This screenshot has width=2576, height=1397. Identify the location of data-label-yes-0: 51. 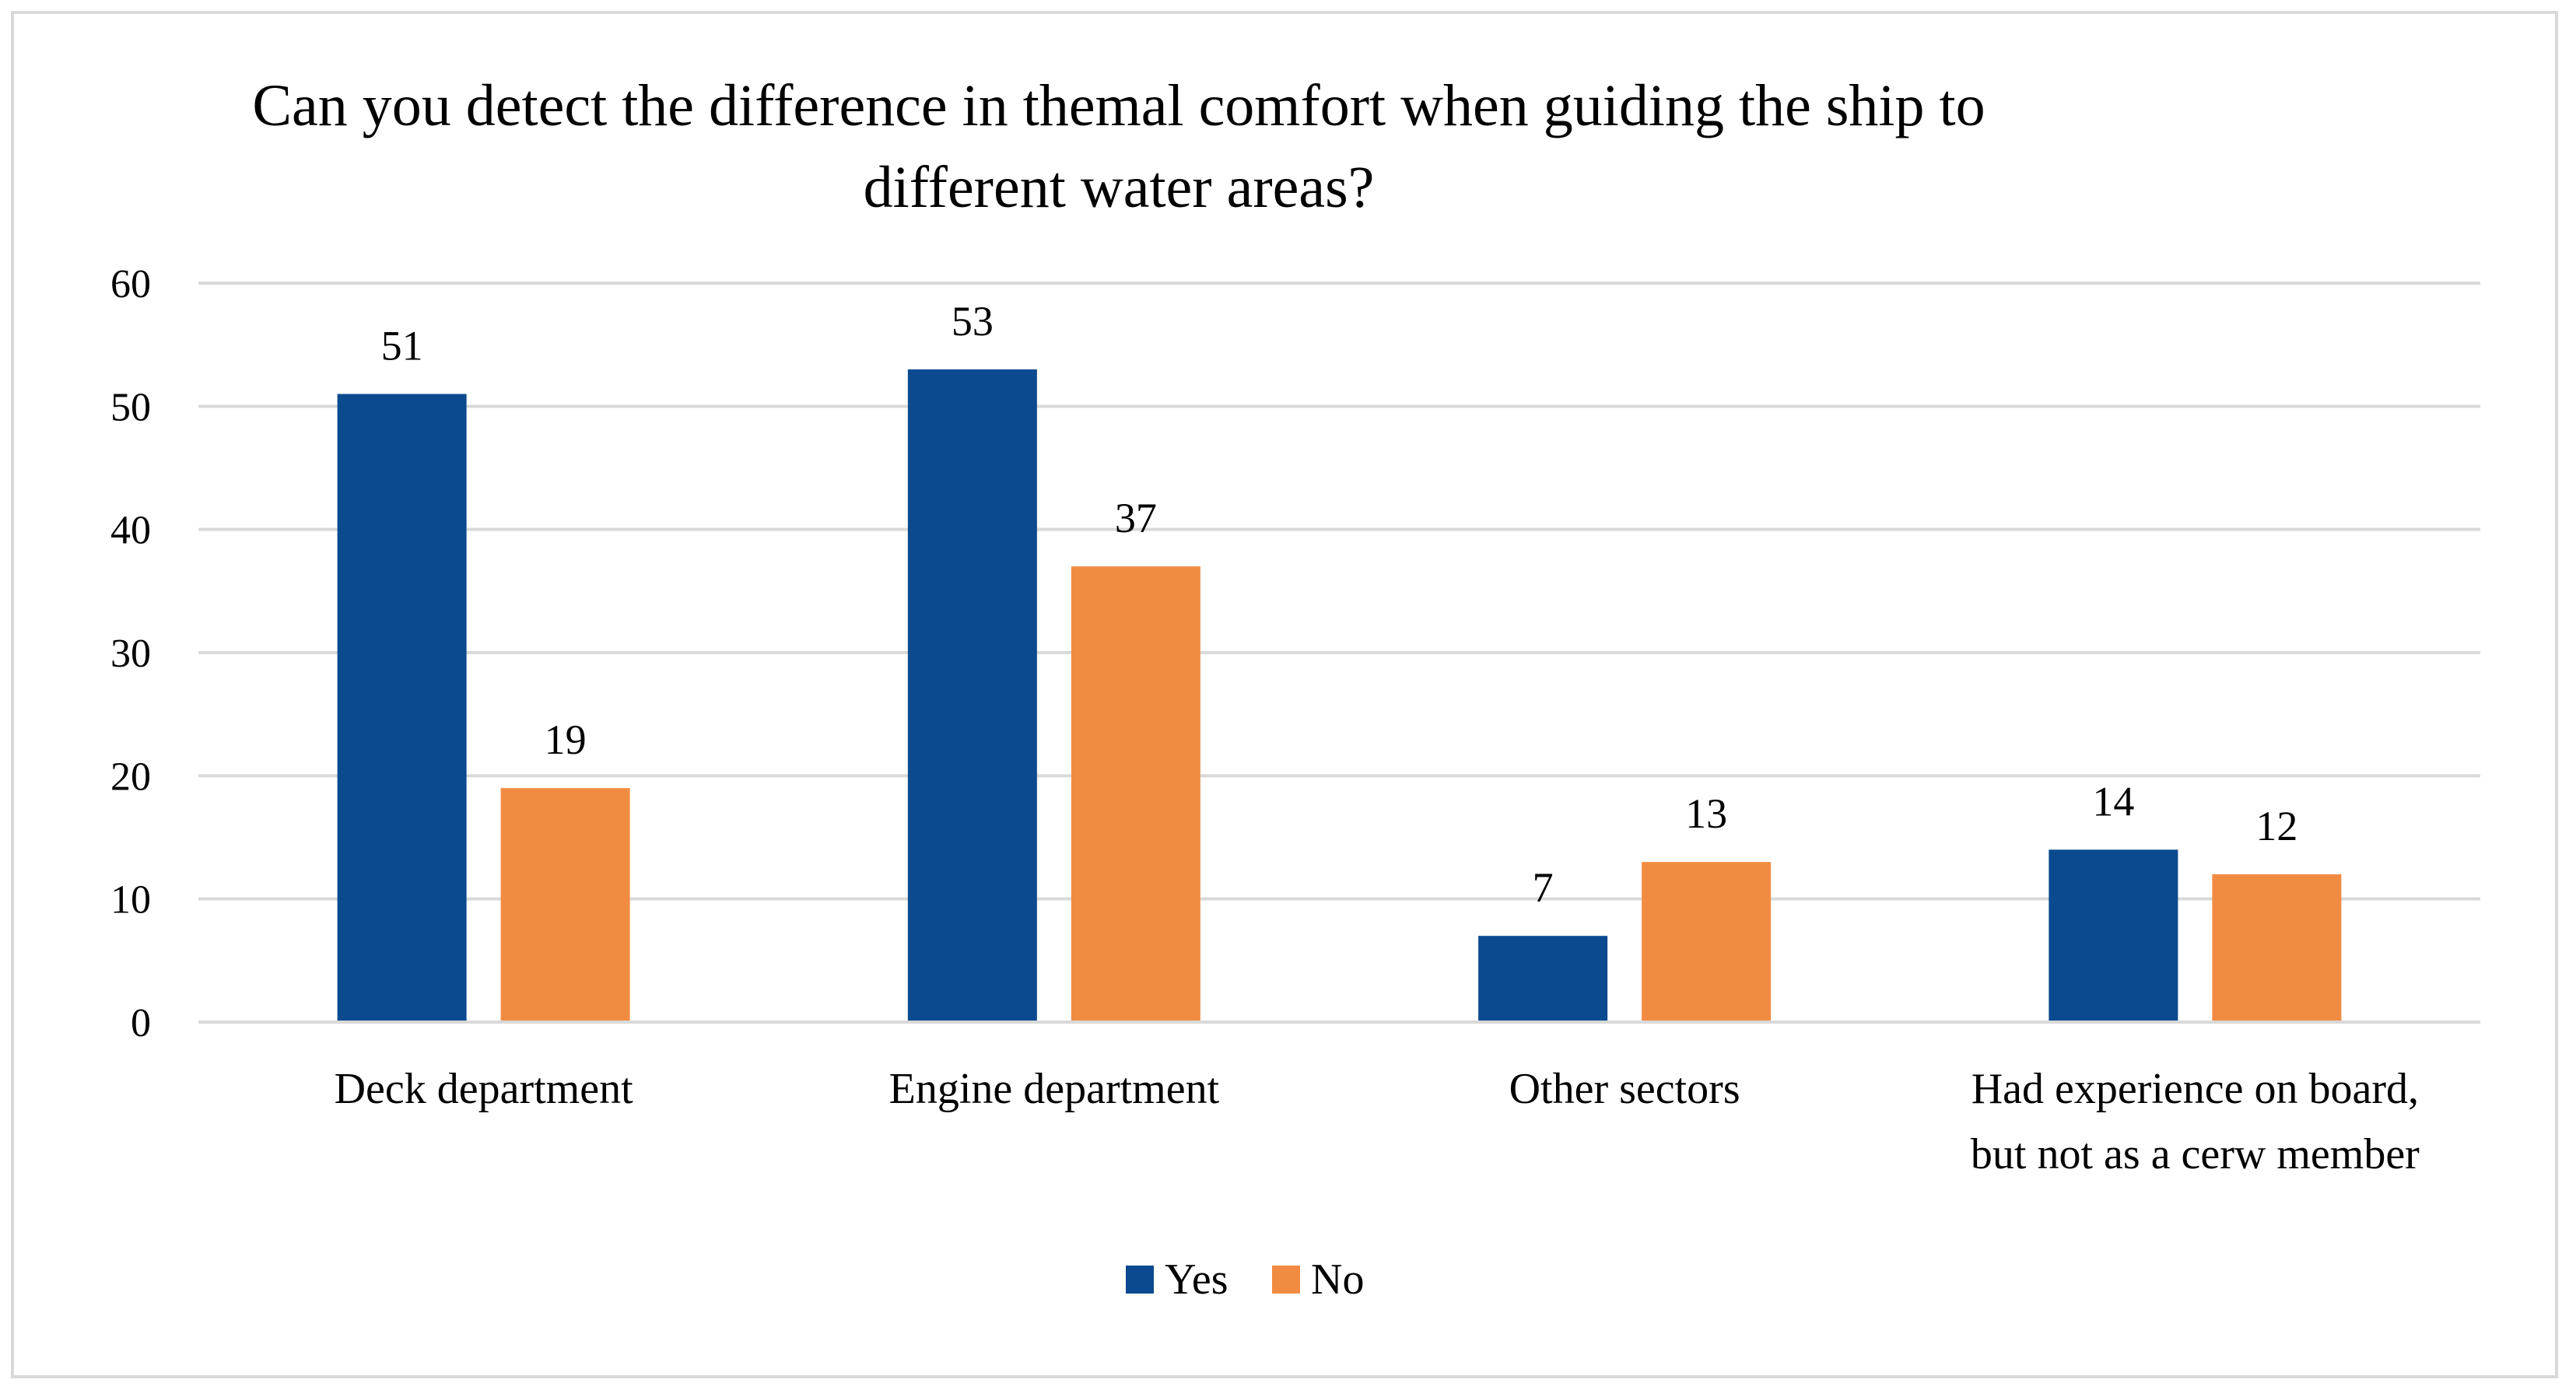
(402, 346).